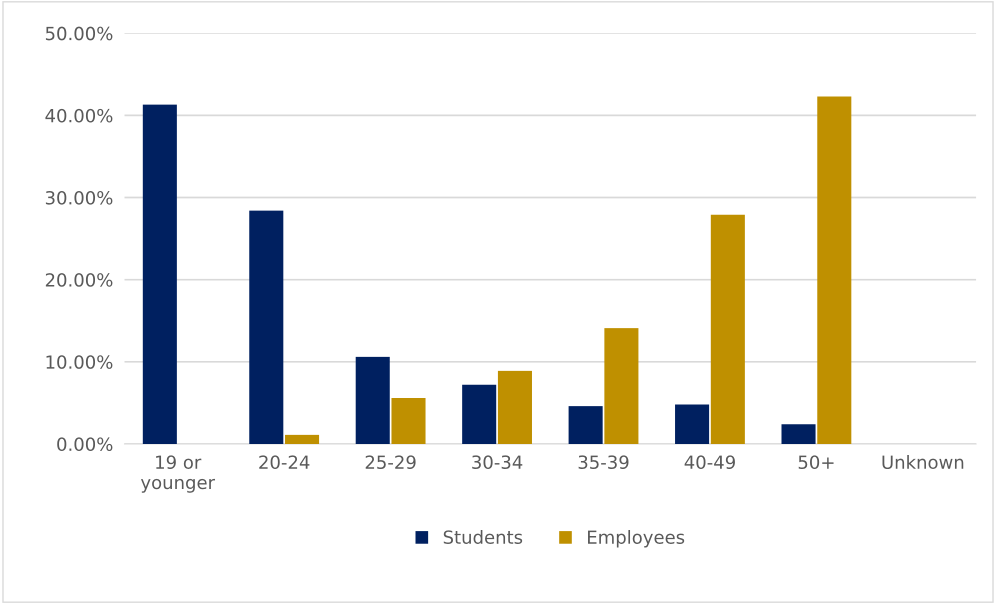 This screenshot has width=996, height=604. I want to click on x-tick-label: 40-49, so click(709, 462).